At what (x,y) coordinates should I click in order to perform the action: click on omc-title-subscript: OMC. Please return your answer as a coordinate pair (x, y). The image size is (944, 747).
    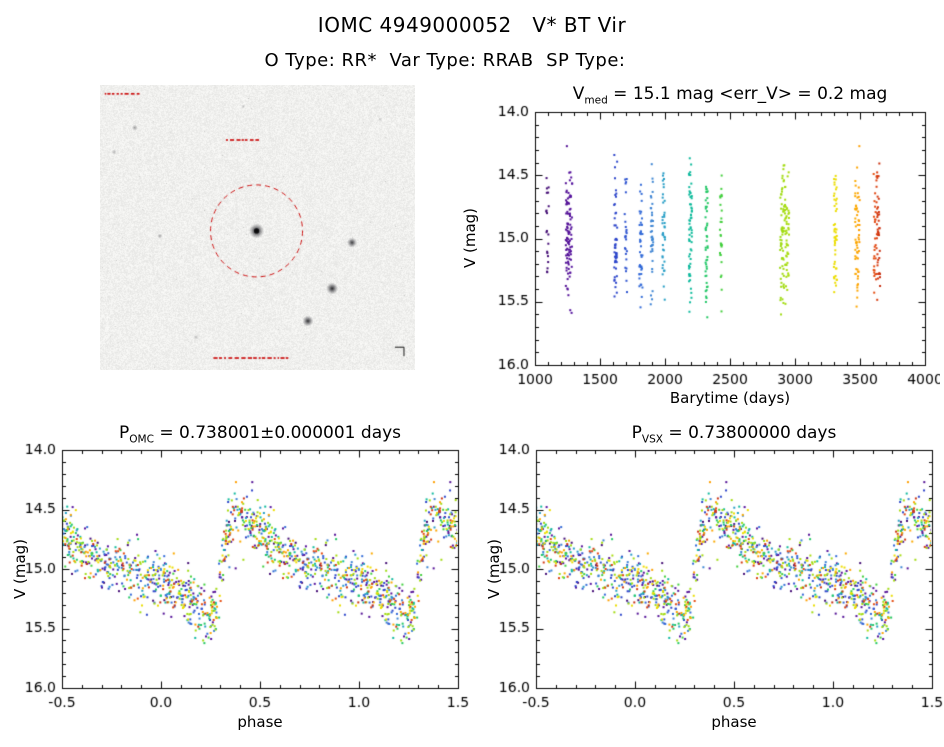
    Looking at the image, I should click on (141, 439).